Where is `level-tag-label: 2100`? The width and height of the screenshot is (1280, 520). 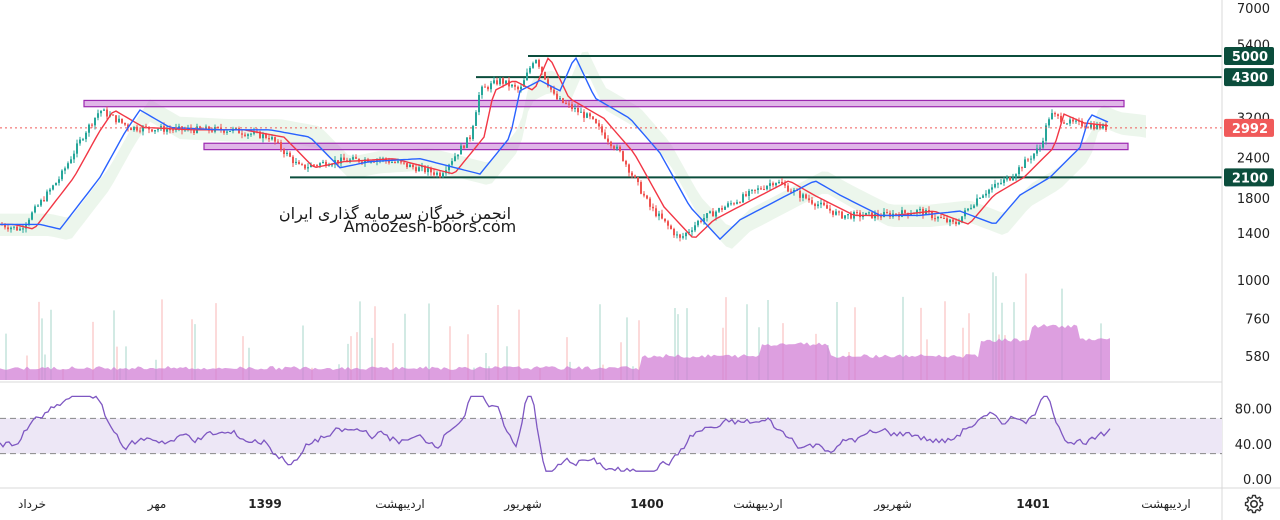
level-tag-label: 2100 is located at coordinates (1250, 178).